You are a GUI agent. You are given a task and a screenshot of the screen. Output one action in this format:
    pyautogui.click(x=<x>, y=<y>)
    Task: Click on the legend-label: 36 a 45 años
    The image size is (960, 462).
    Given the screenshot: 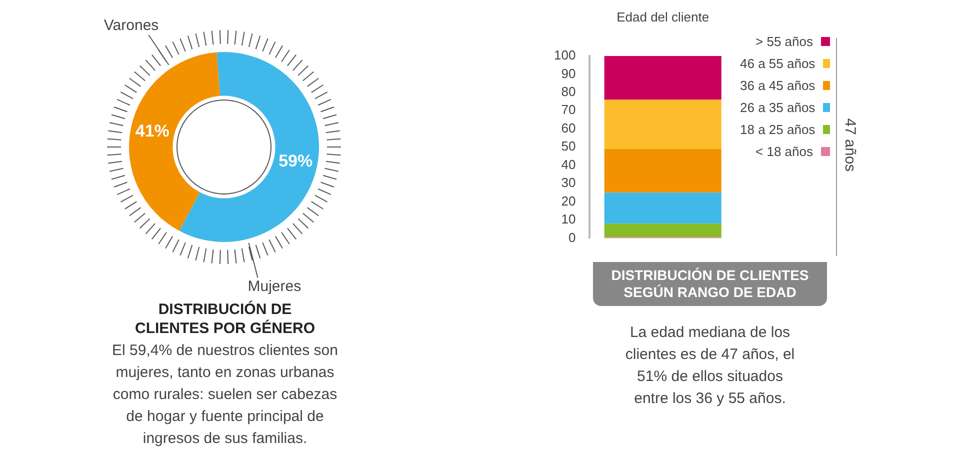 What is the action you would take?
    pyautogui.click(x=778, y=85)
    